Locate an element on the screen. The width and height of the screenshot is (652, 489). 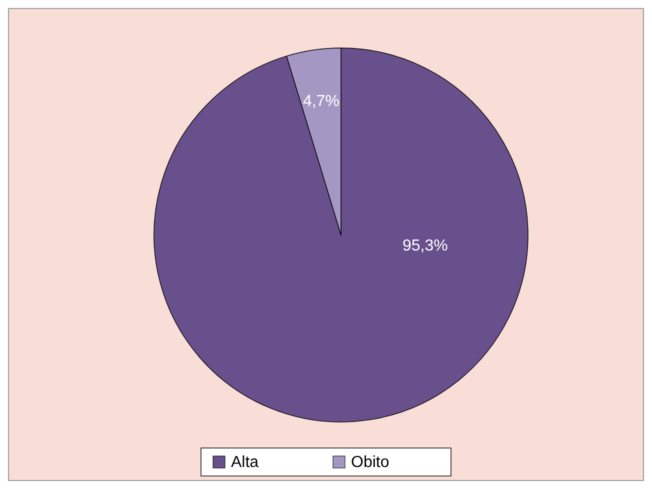
data-label: 95,3% is located at coordinates (425, 245).